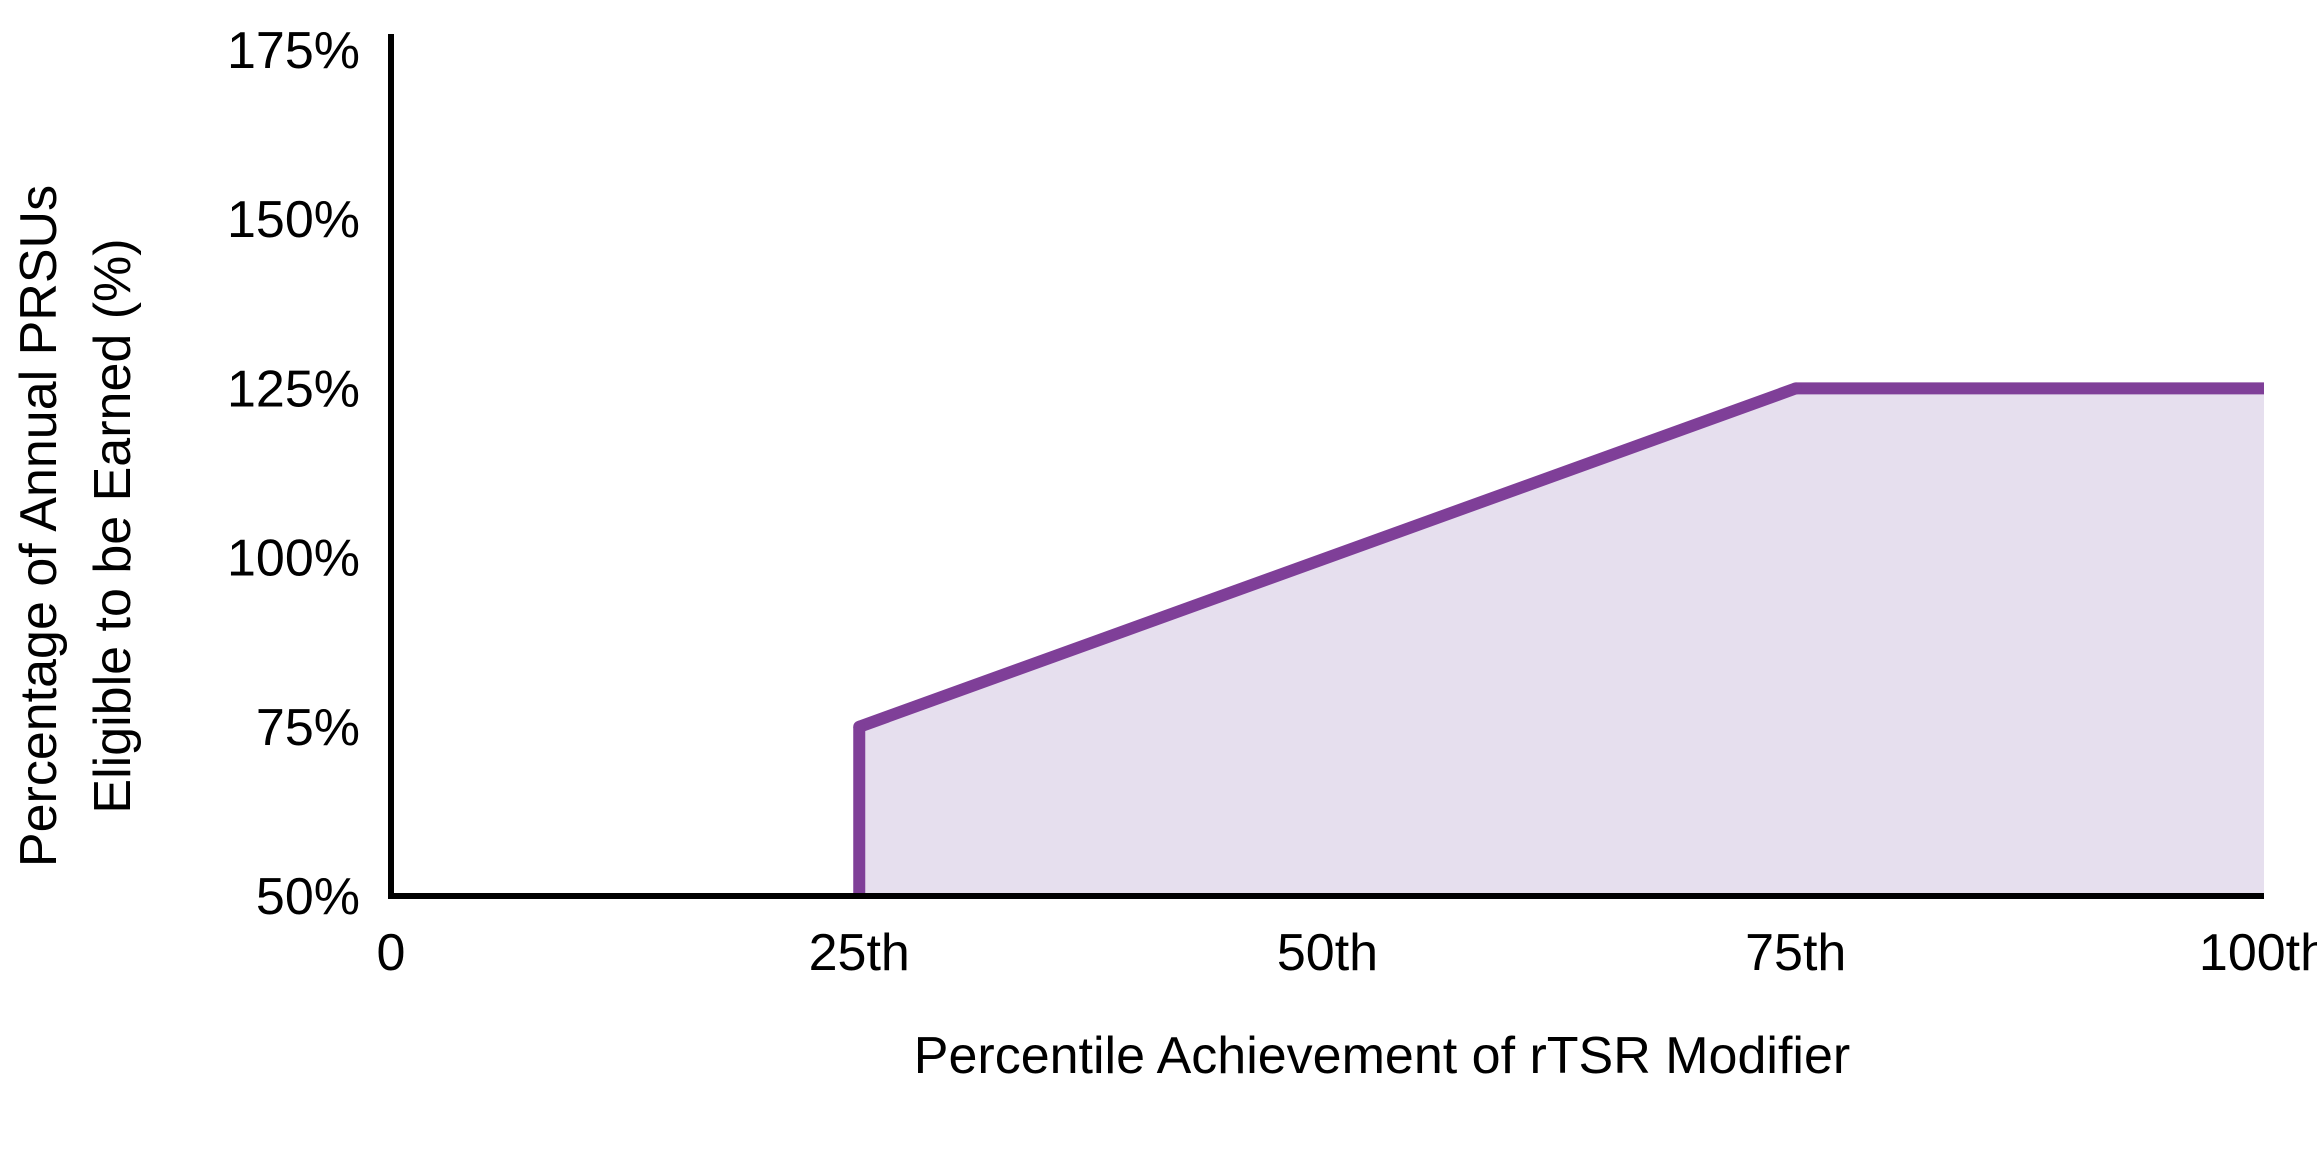 Image resolution: width=2317 pixels, height=1152 pixels. I want to click on x-tick-label: 50th, so click(1327, 953).